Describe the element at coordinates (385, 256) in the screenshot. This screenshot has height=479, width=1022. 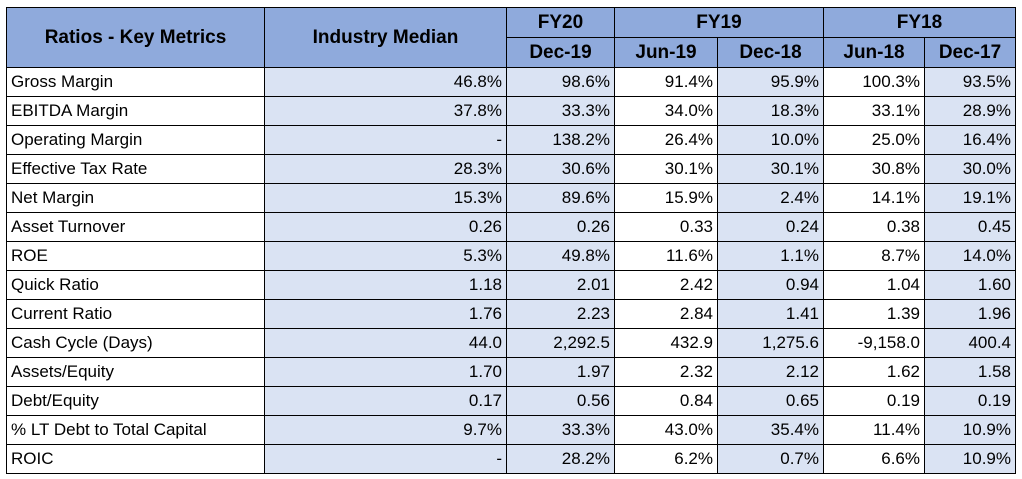
I see `industry-median-cell: 5.3%` at that location.